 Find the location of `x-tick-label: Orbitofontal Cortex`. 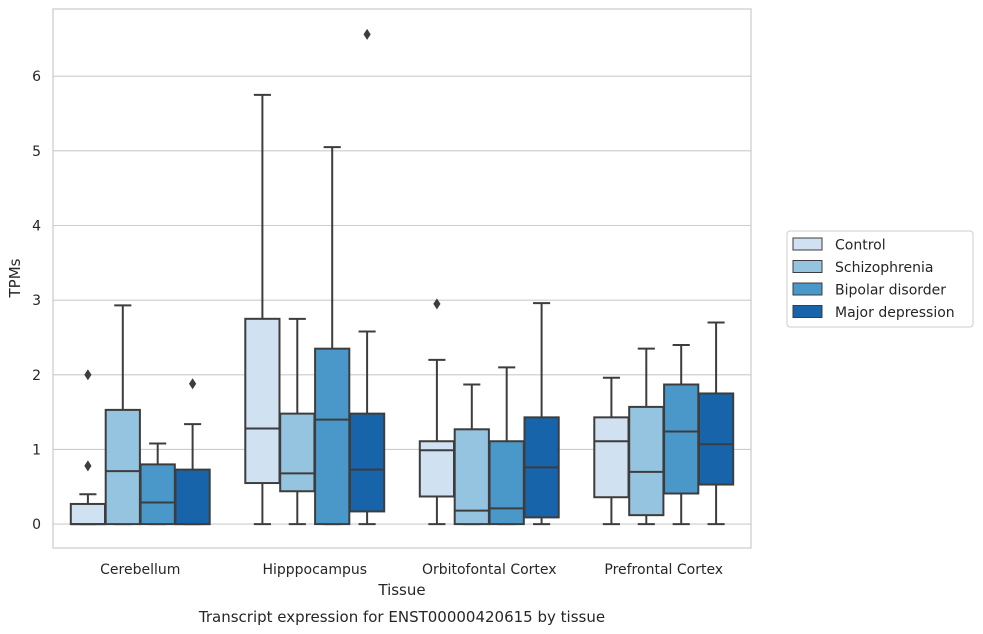

x-tick-label: Orbitofontal Cortex is located at coordinates (489, 570).